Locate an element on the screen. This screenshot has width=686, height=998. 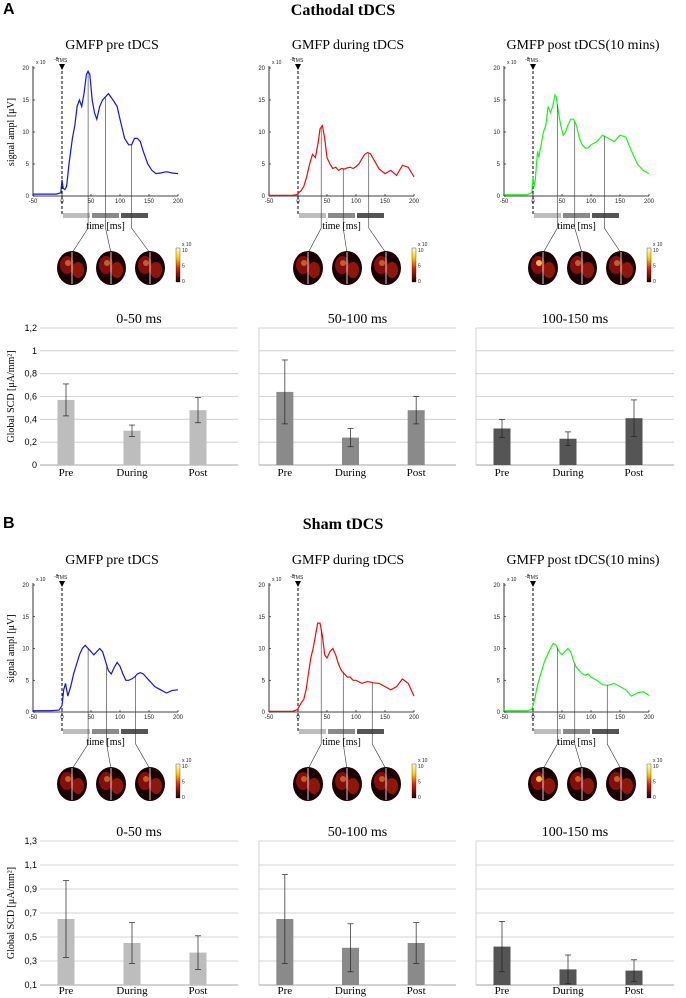
gmfp-ylabel: signal ampl [μV] is located at coordinates (11, 648).